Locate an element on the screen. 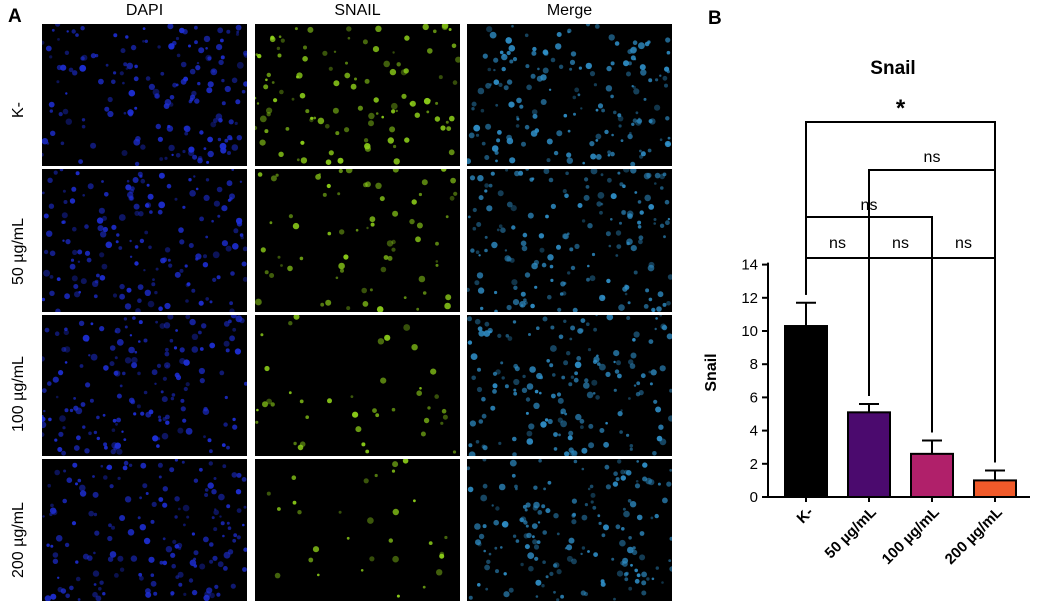  row-header-100: 100 µg/mL is located at coordinates (18, 394).